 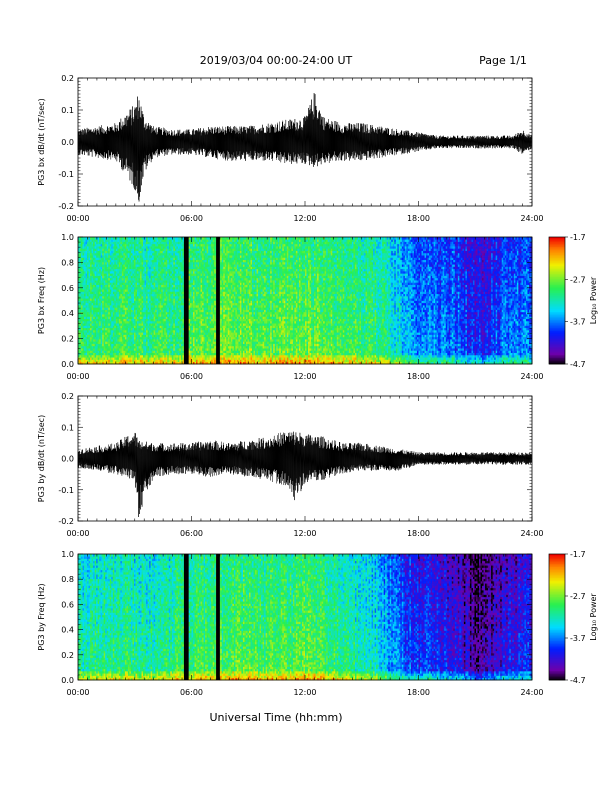 What do you see at coordinates (531, 218) in the screenshot?
I see `x-tick-label: 24:00` at bounding box center [531, 218].